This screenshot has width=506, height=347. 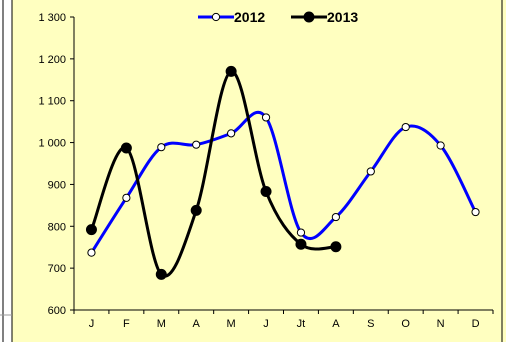 What do you see at coordinates (52, 18) in the screenshot?
I see `y-tick-label: 1 300` at bounding box center [52, 18].